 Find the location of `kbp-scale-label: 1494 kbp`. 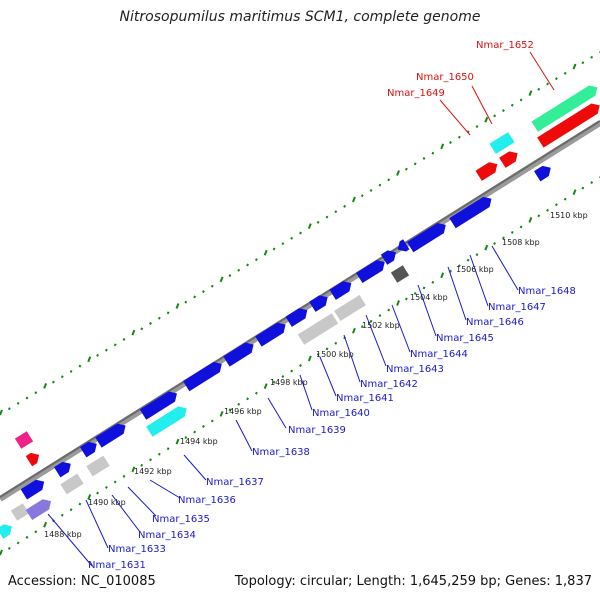

kbp-scale-label: 1494 kbp is located at coordinates (199, 441).